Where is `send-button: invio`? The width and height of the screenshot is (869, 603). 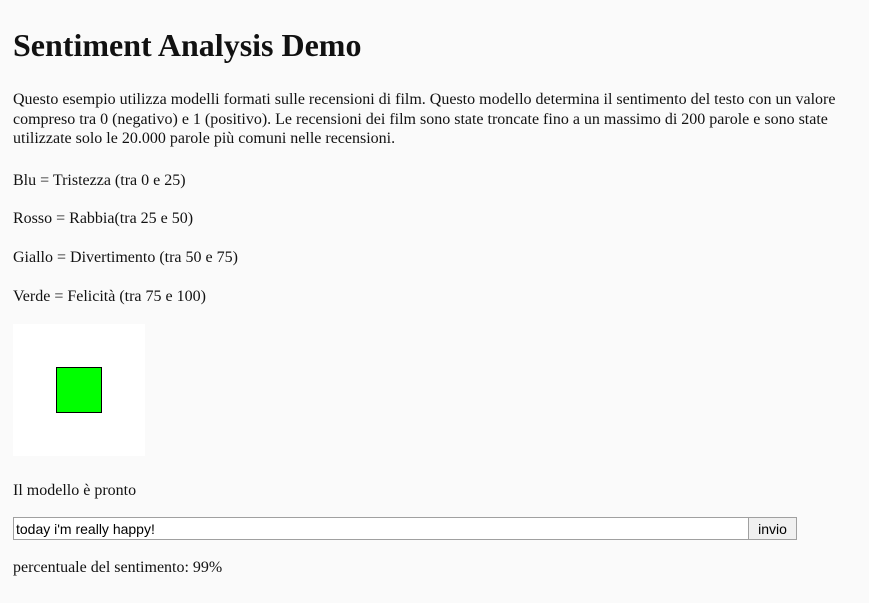 send-button: invio is located at coordinates (773, 528).